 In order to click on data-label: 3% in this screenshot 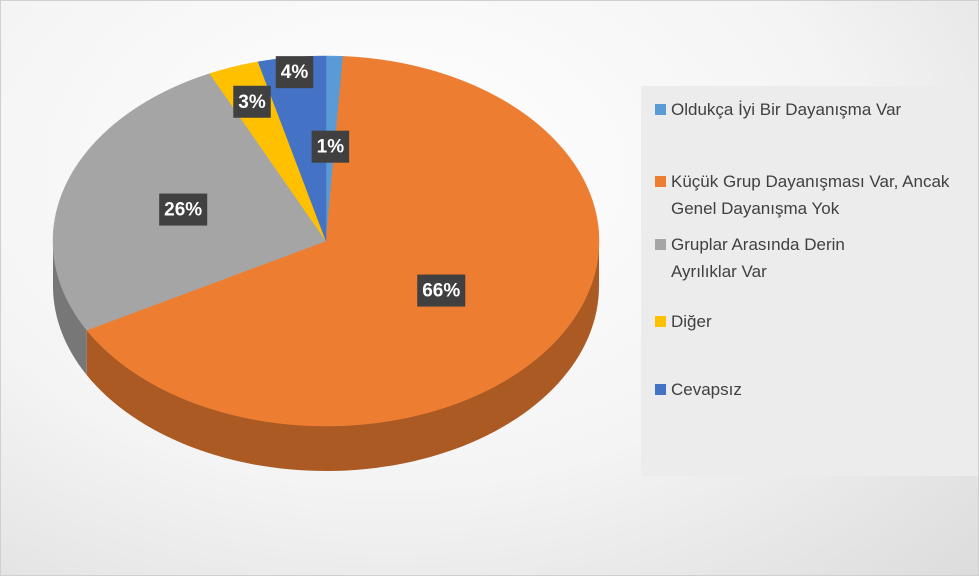, I will do `click(252, 101)`.